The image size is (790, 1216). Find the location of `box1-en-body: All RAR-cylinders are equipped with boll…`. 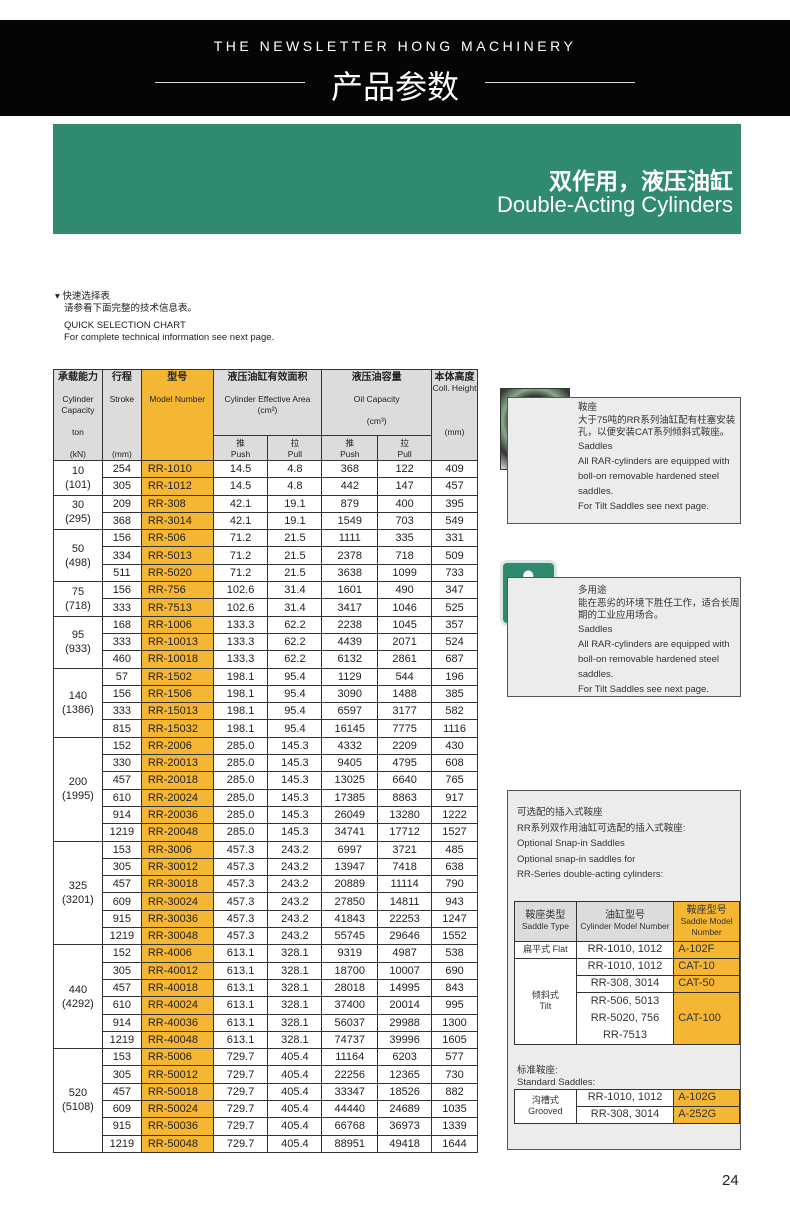

box1-en-body: All RAR-cylinders are equipped with boll… is located at coordinates (654, 476).